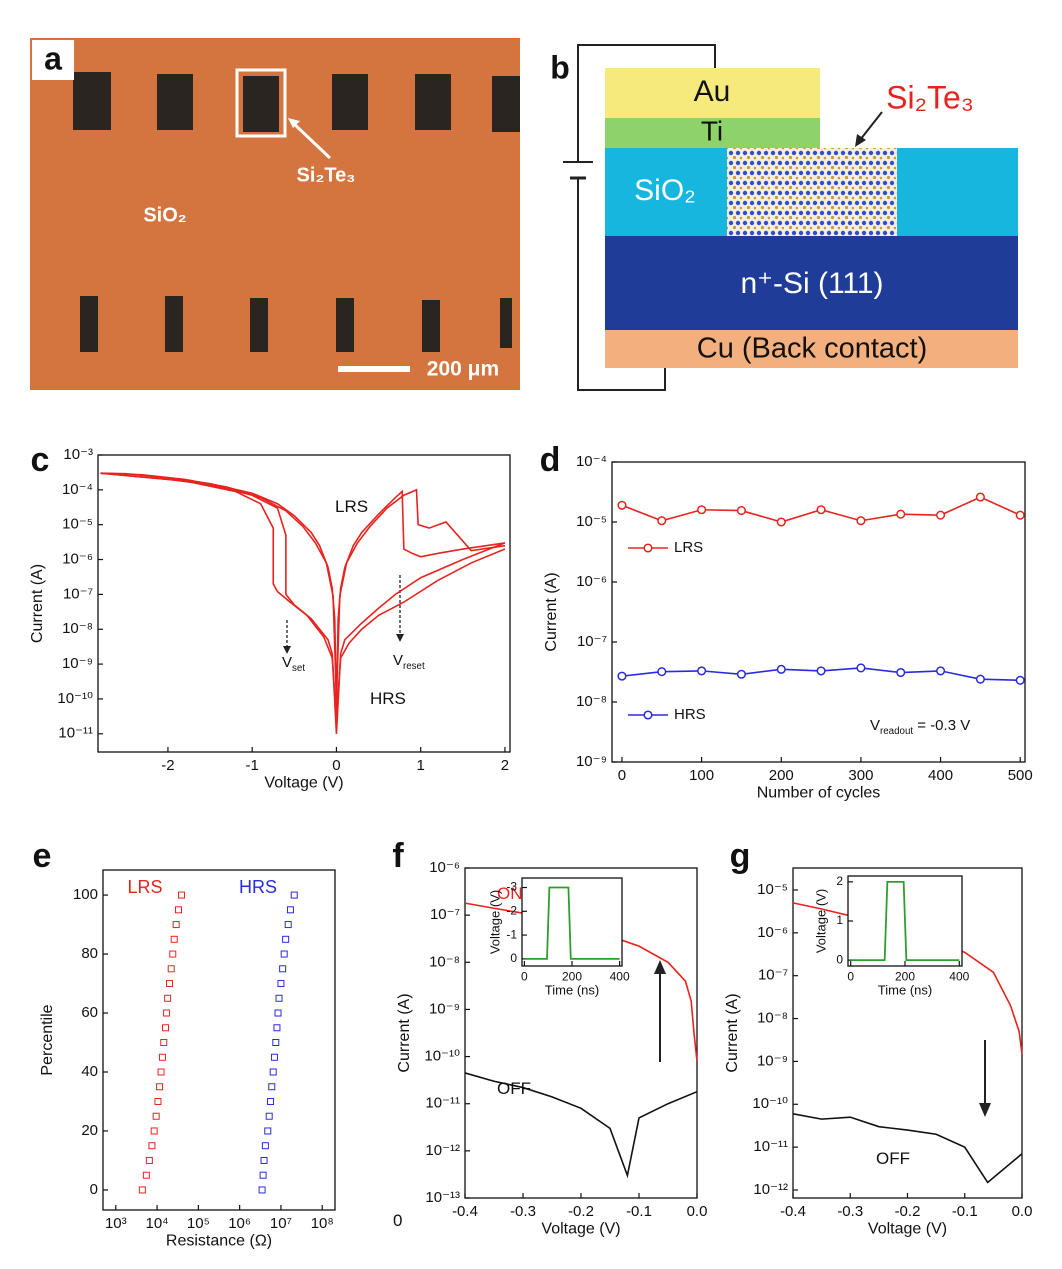 The height and width of the screenshot is (1269, 1062). What do you see at coordinates (445, 914) in the screenshot?
I see `y-tick-label: 10⁻⁷` at bounding box center [445, 914].